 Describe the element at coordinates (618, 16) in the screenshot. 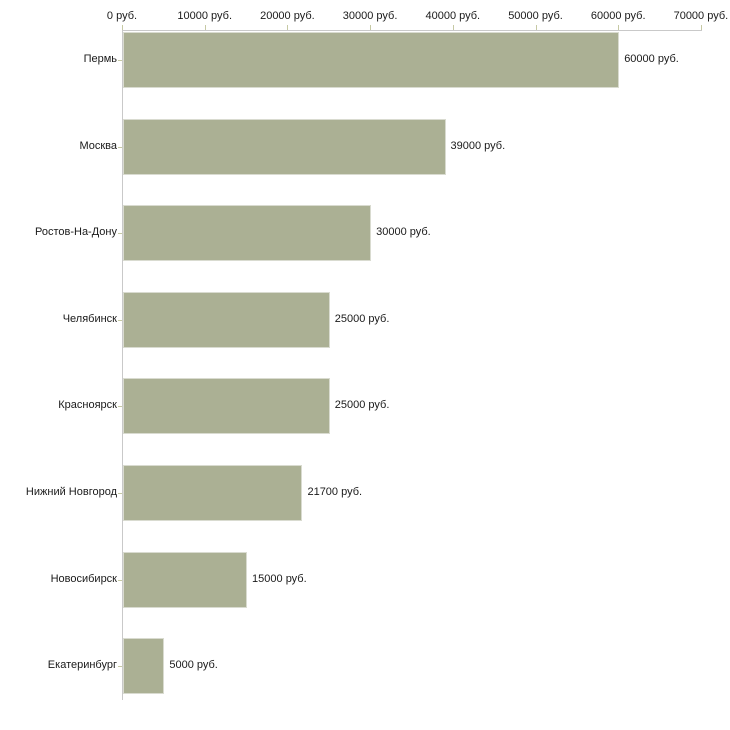

I see `x-axis-tick-label: 60000 руб.` at that location.